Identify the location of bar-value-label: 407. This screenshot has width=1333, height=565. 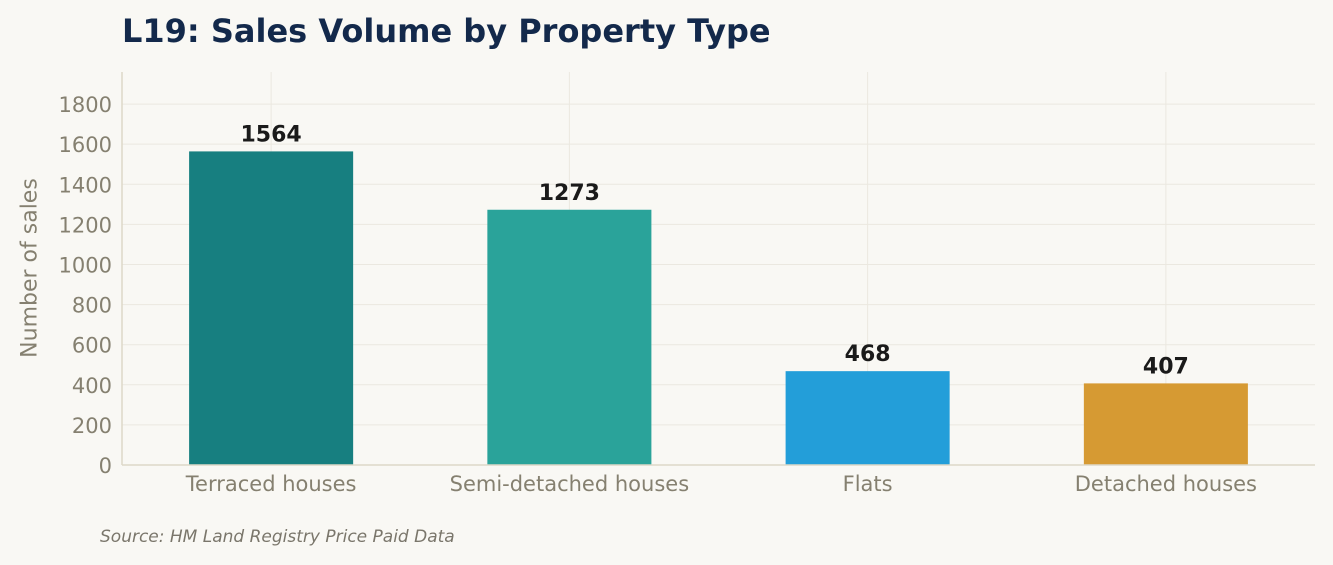
(1166, 366).